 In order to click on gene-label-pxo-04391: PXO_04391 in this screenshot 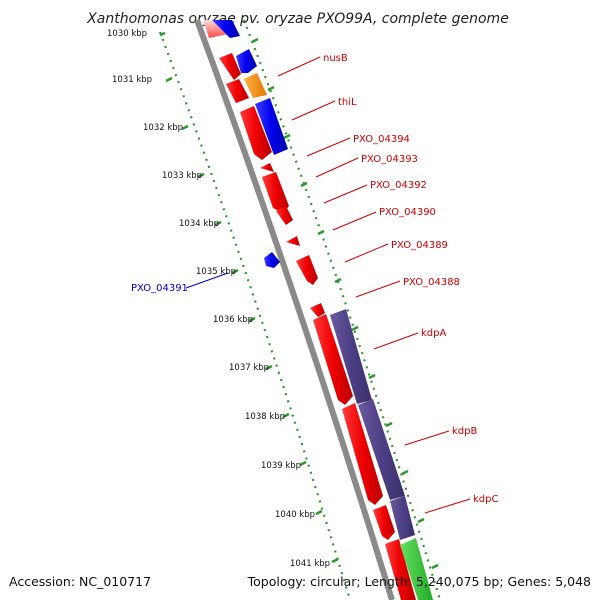, I will do `click(159, 288)`.